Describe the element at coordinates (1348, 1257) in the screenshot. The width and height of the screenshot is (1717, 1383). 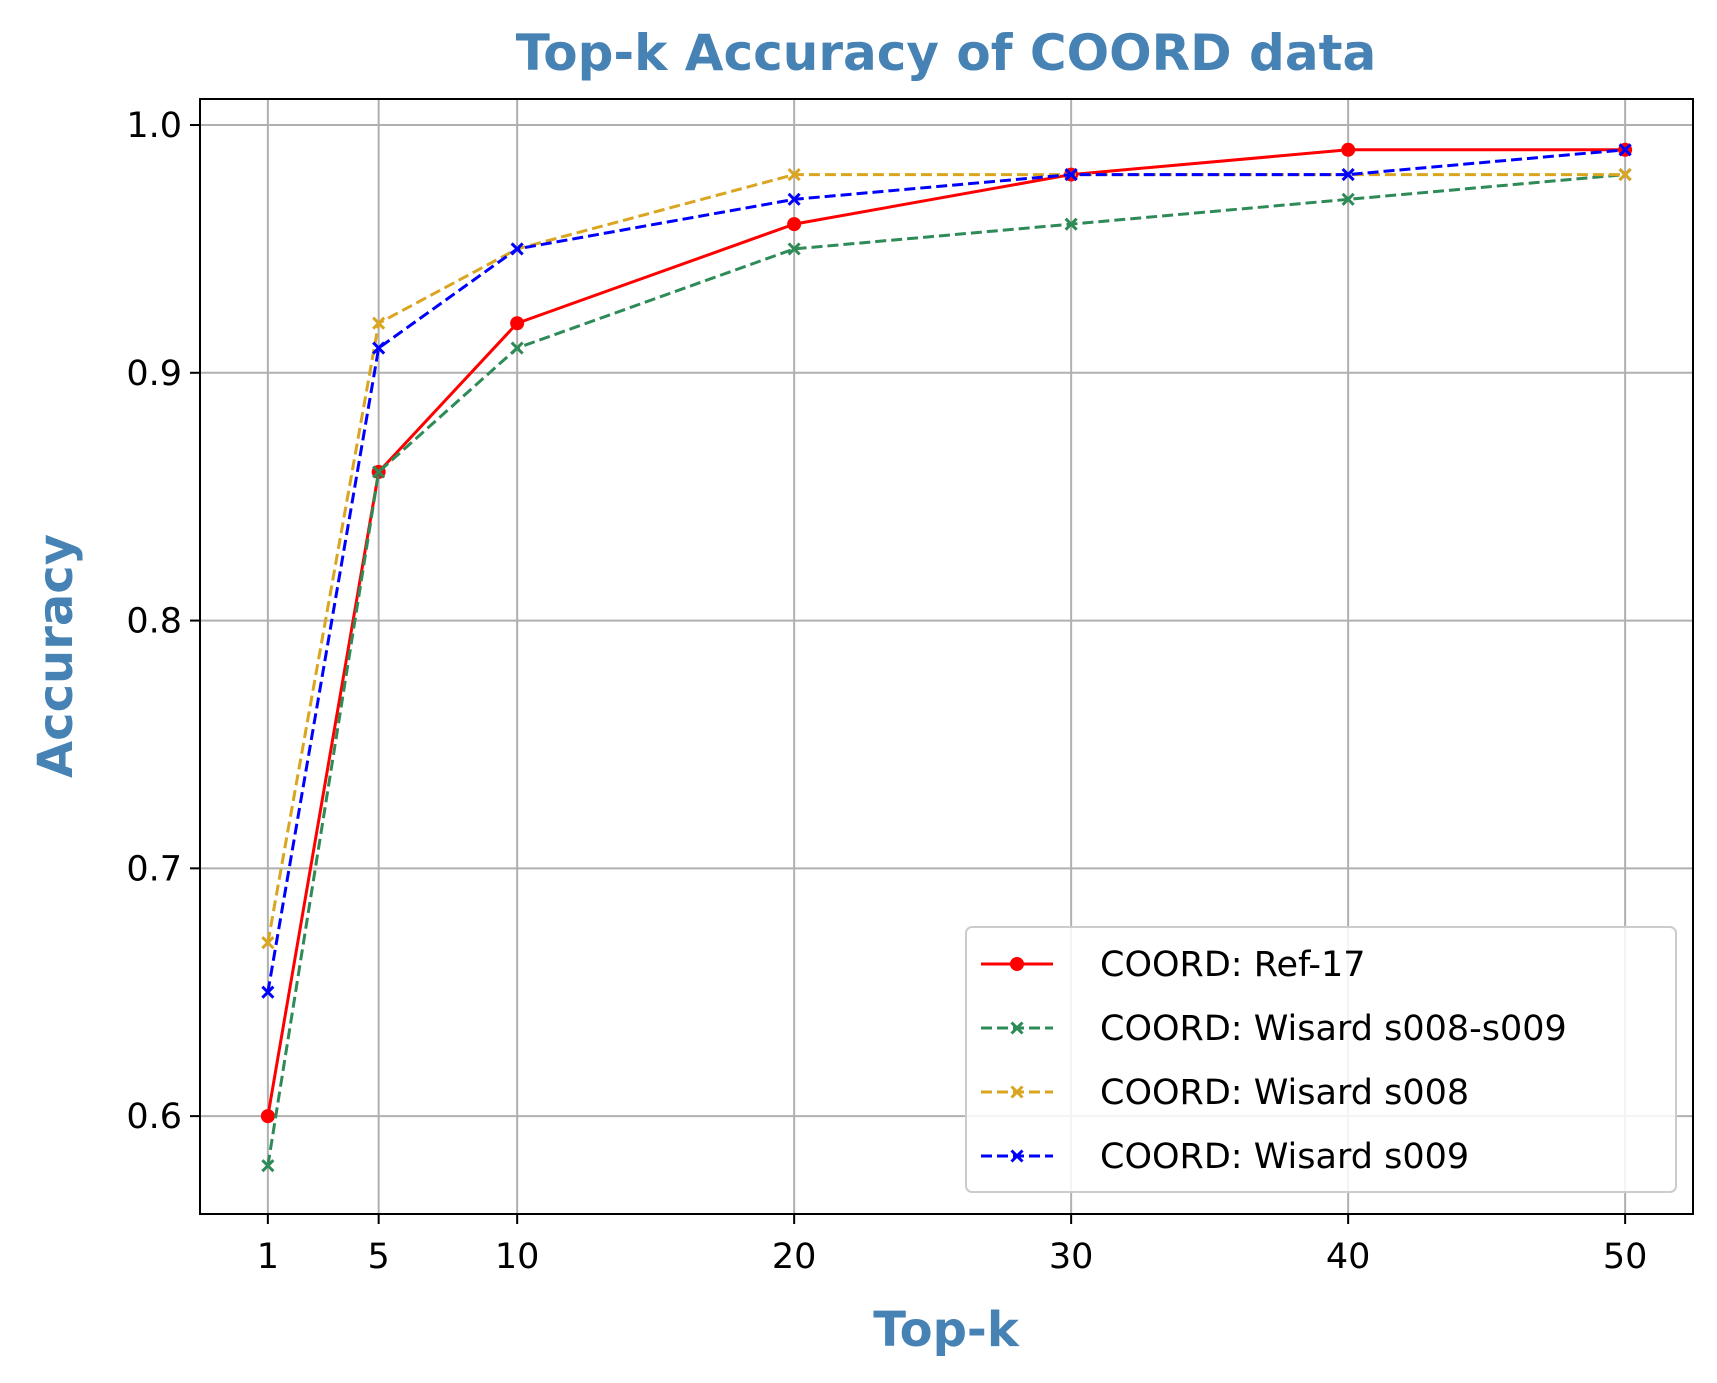
I see `x-tick-label: 40` at that location.